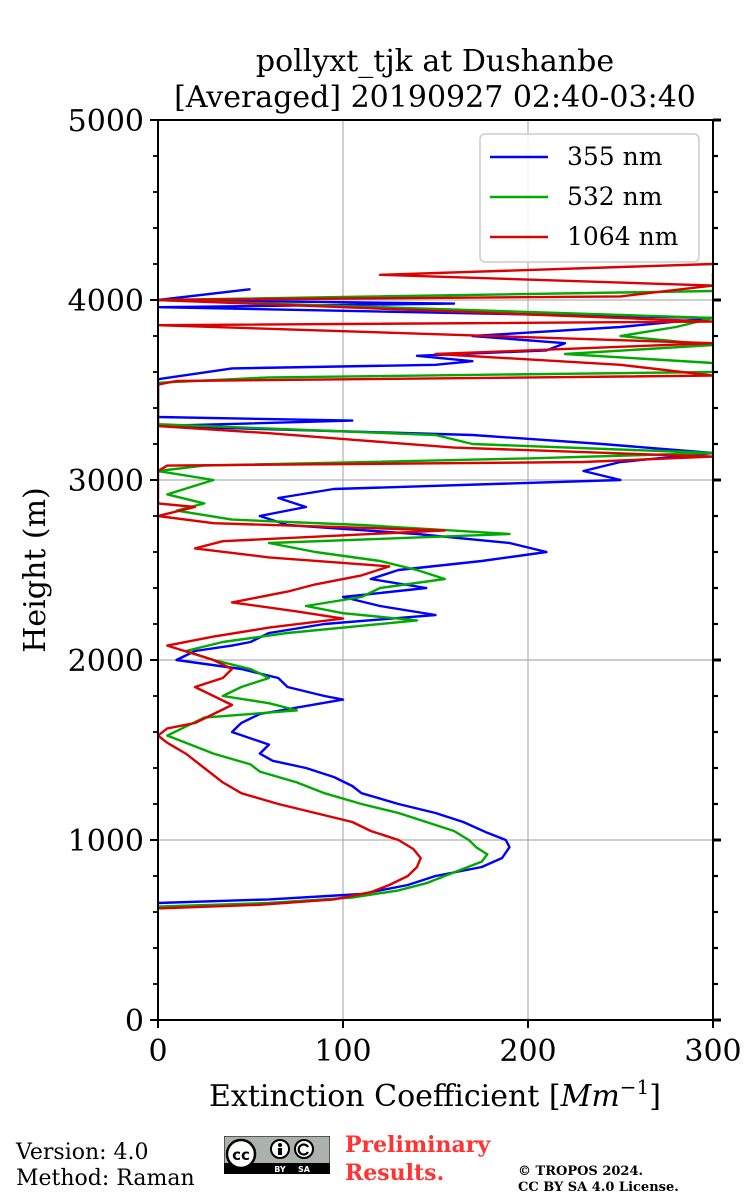 The height and width of the screenshot is (1200, 750). Describe the element at coordinates (418, 1145) in the screenshot. I see `preliminary-label: Preliminary` at that location.